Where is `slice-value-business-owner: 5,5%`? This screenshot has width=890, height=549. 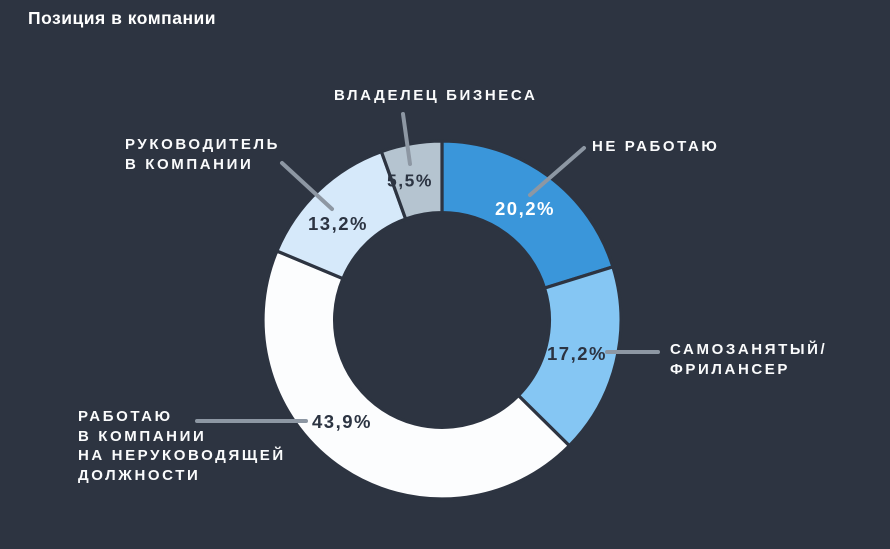 slice-value-business-owner: 5,5% is located at coordinates (410, 180).